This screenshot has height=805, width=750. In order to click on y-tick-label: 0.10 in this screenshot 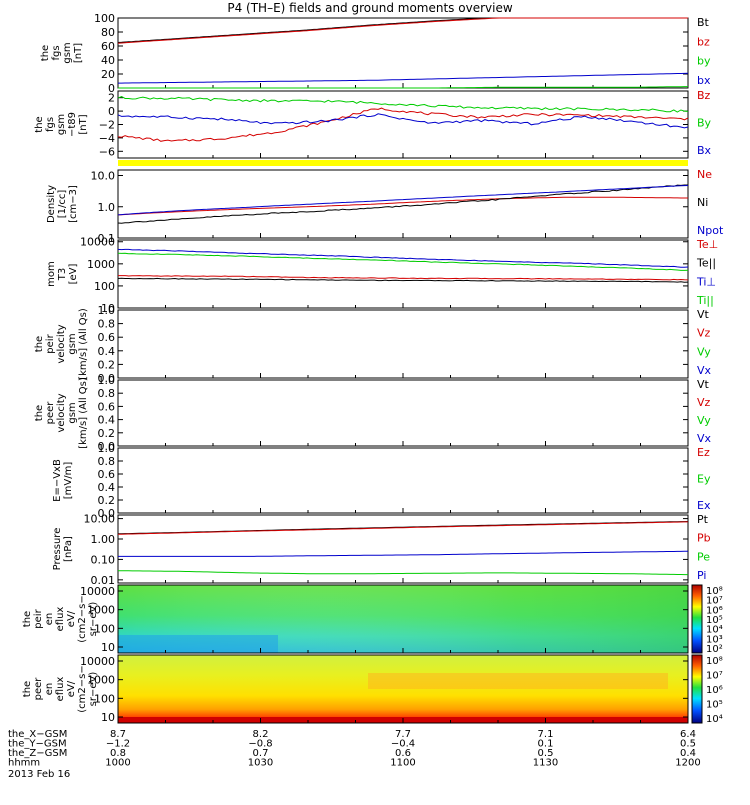, I will do `click(103, 559)`.